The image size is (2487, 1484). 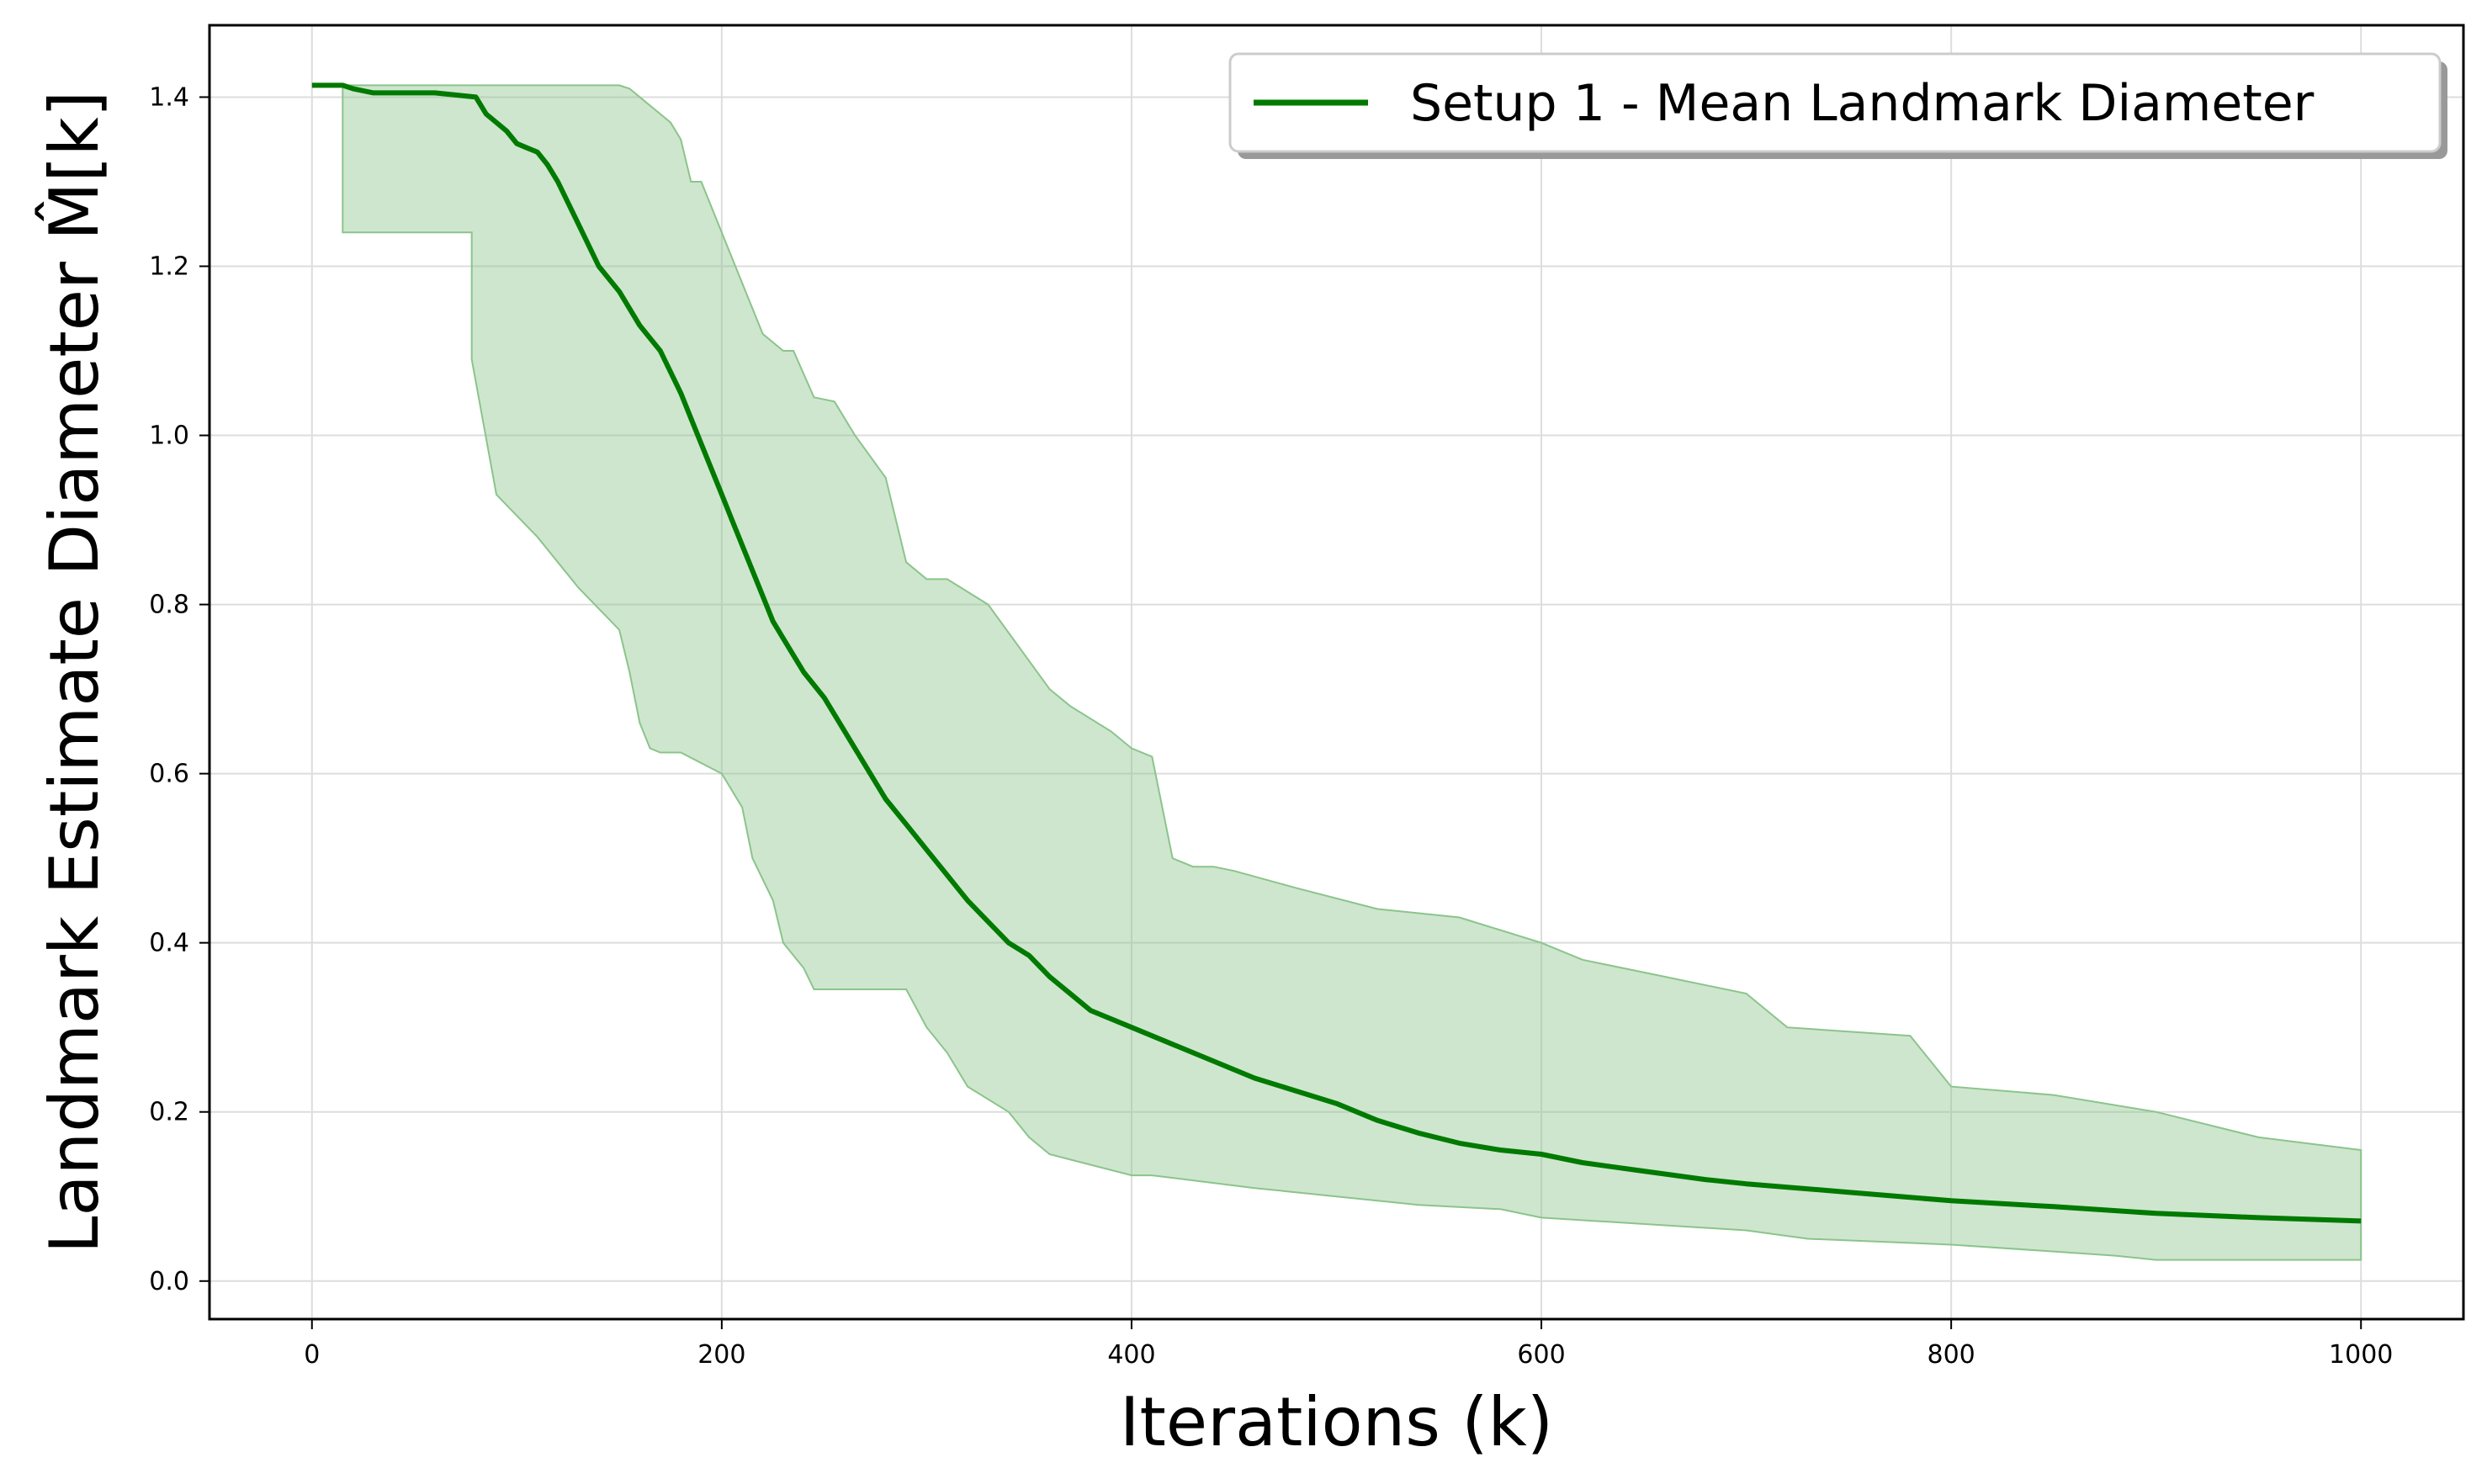 I want to click on y-tick-label: 1.2, so click(x=169, y=266).